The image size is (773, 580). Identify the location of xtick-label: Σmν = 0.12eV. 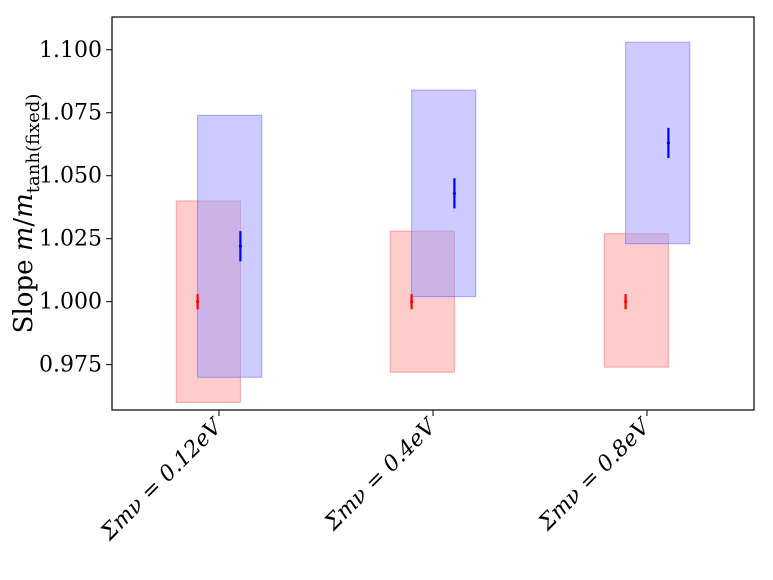
(162, 479).